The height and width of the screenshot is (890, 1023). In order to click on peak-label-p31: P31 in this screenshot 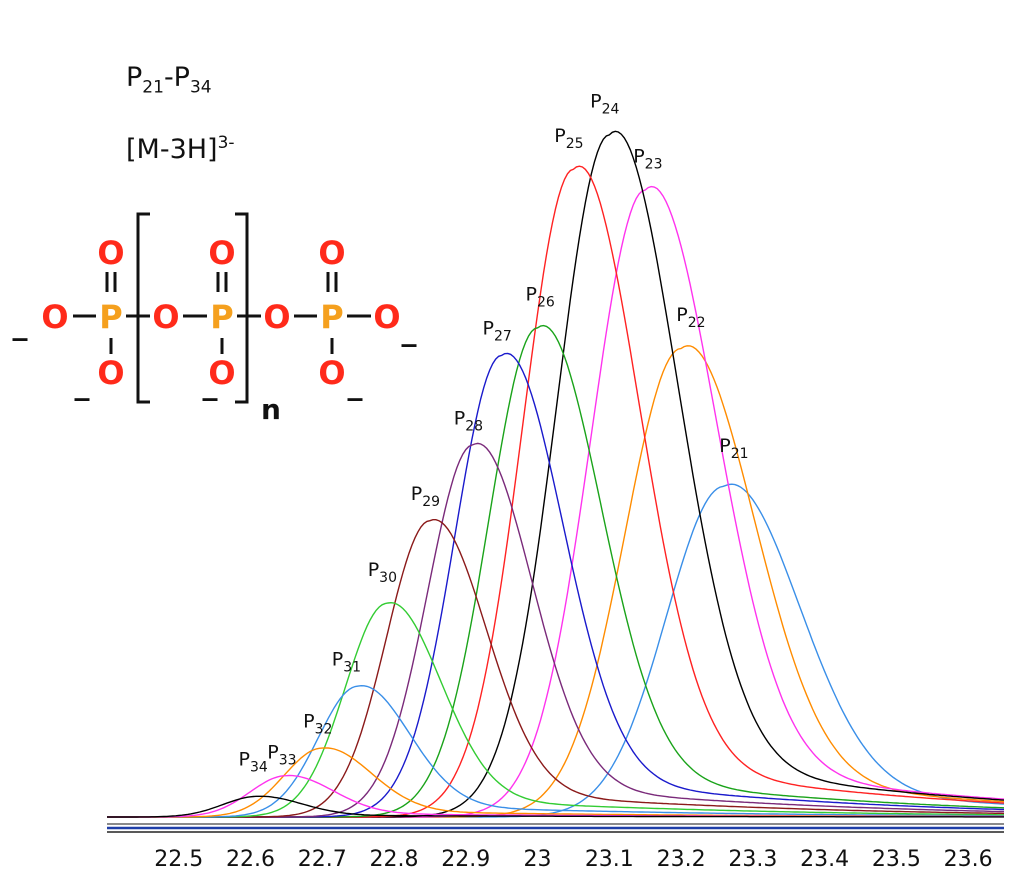, I will do `click(346, 661)`.